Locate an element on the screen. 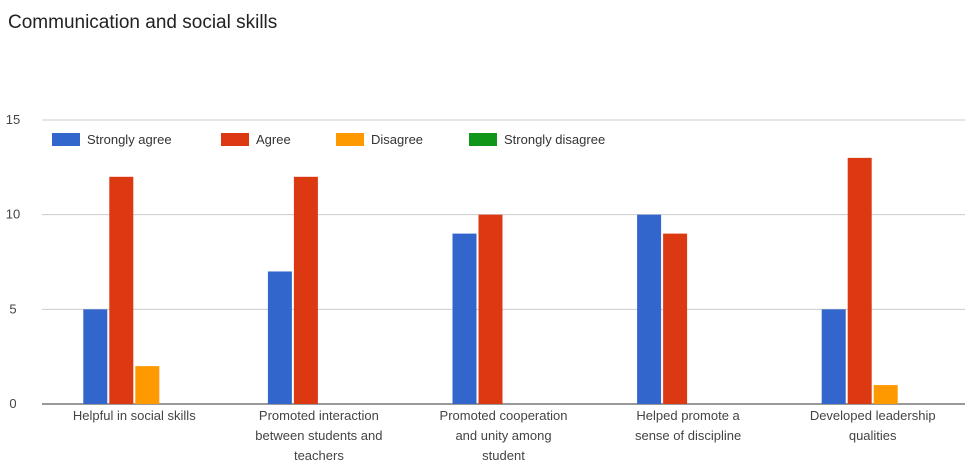 The image size is (973, 475). x-tick-label-line: student is located at coordinates (503, 455).